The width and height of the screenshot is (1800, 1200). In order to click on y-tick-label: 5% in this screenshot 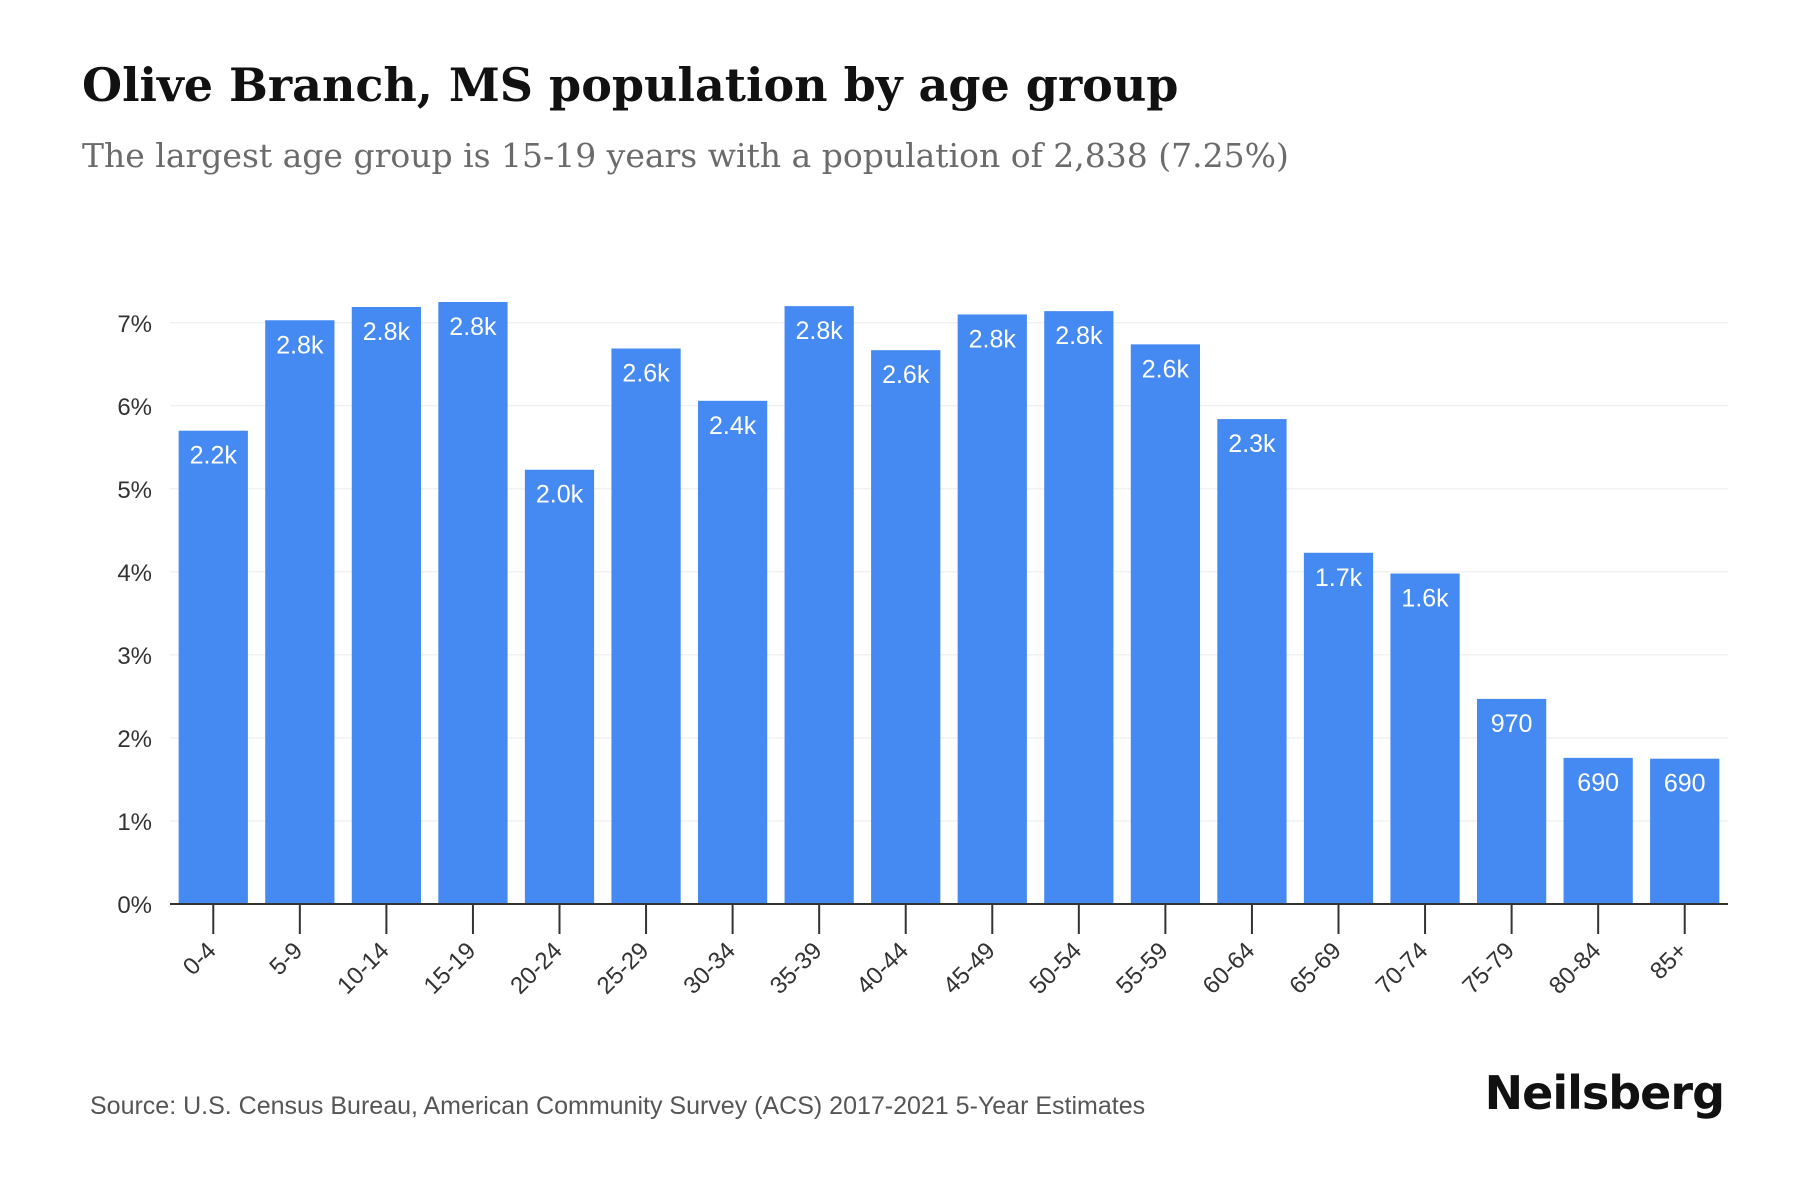, I will do `click(134, 490)`.